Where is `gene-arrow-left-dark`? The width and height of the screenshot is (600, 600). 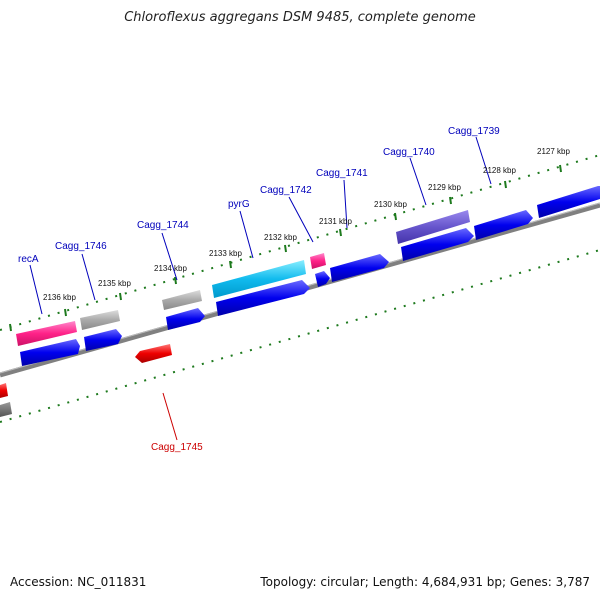 gene-arrow-left-dark is located at coordinates (6, 409).